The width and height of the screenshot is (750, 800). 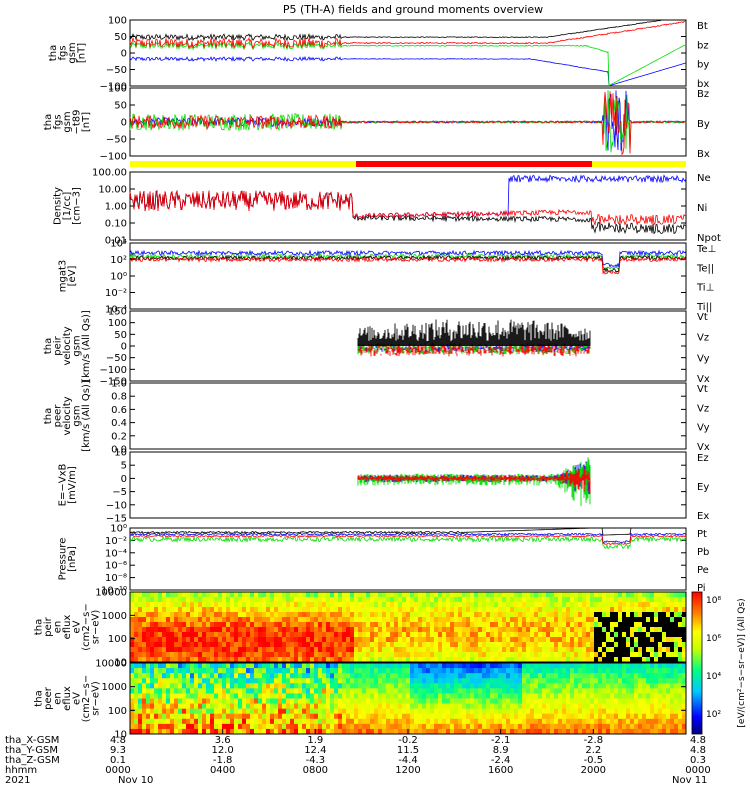 I want to click on ylabel-line: eflux, so click(x=67, y=627).